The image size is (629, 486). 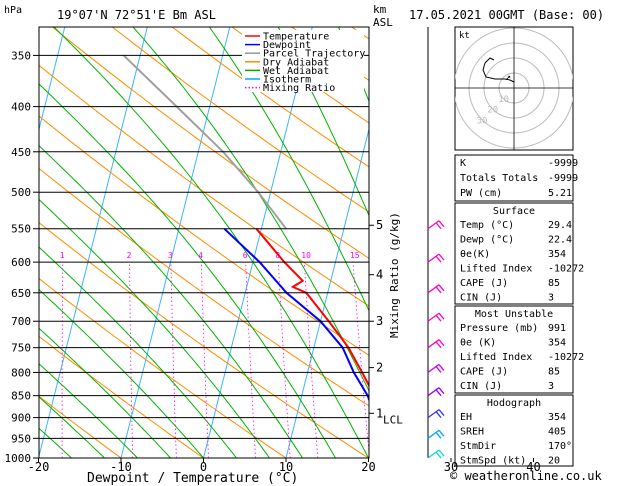 What do you see at coordinates (498, 70) in the screenshot?
I see `hodograph-trace` at bounding box center [498, 70].